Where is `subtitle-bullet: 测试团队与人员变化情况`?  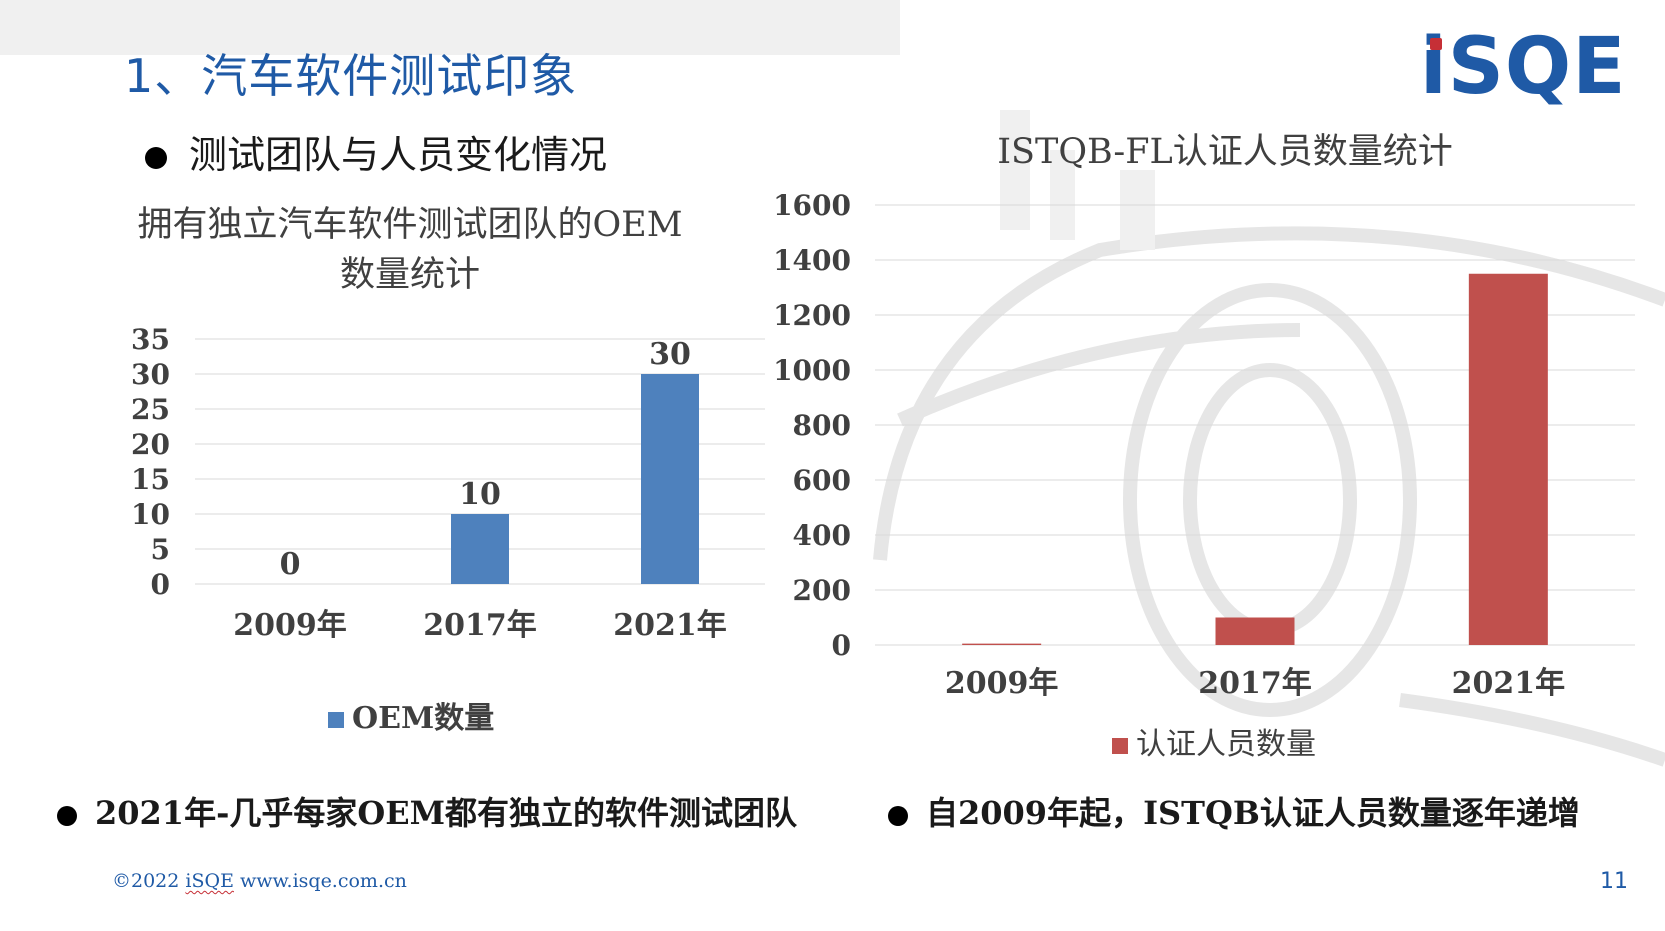
subtitle-bullet: 测试团队与人员变化情况 is located at coordinates (376, 151).